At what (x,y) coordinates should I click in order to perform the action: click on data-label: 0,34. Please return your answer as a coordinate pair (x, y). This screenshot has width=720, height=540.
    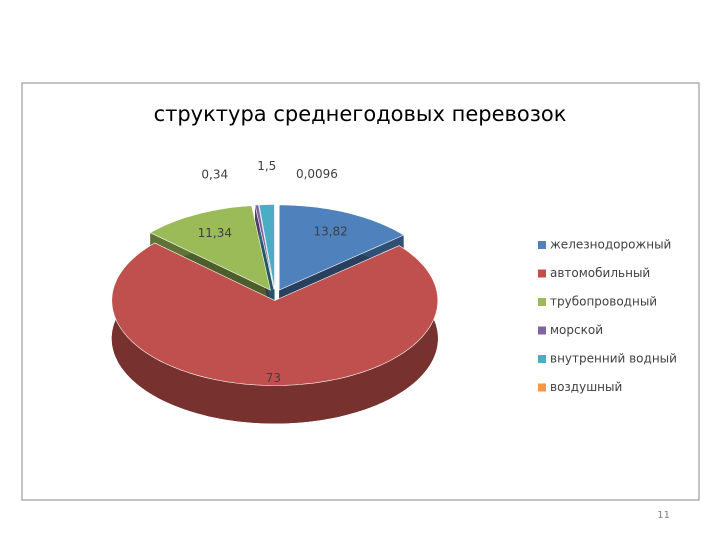
    Looking at the image, I should click on (214, 175).